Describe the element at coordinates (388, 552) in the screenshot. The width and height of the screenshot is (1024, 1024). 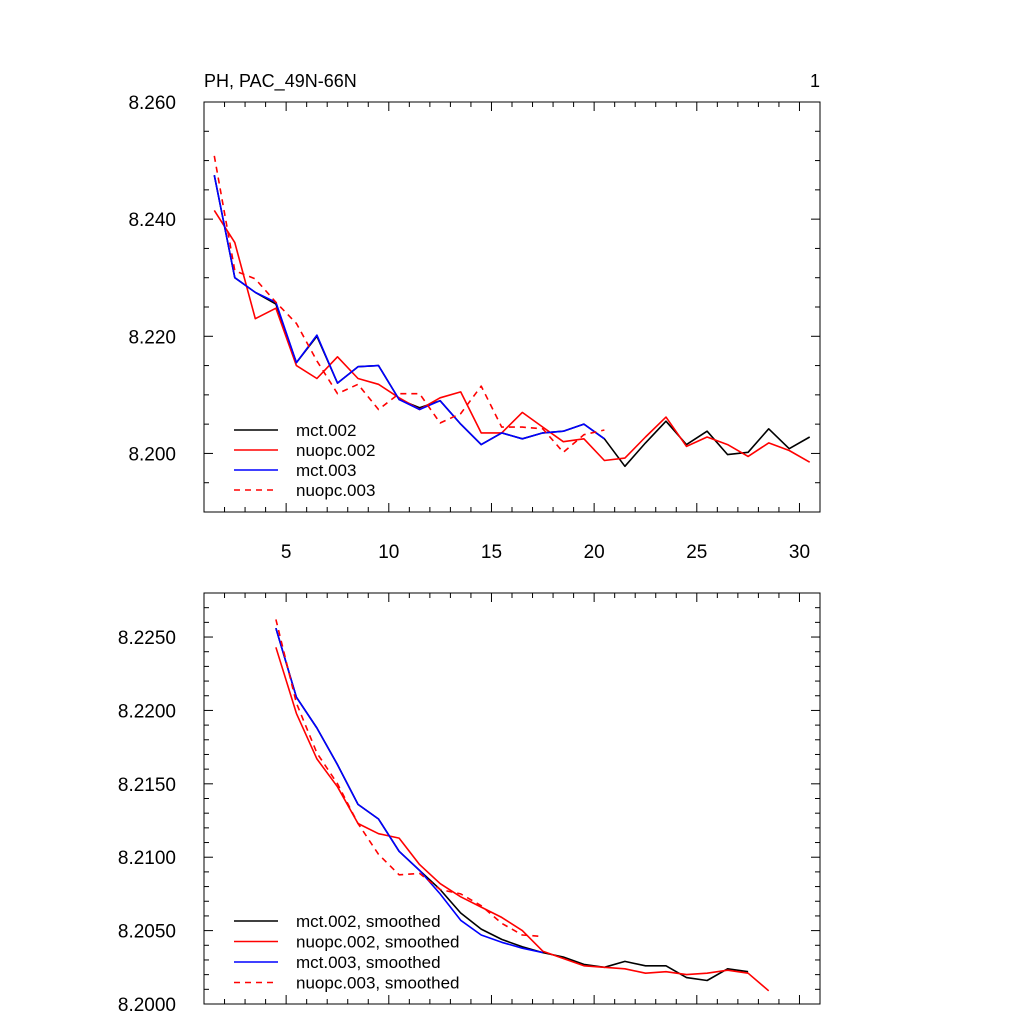
I see `x-tick-label: 10` at that location.